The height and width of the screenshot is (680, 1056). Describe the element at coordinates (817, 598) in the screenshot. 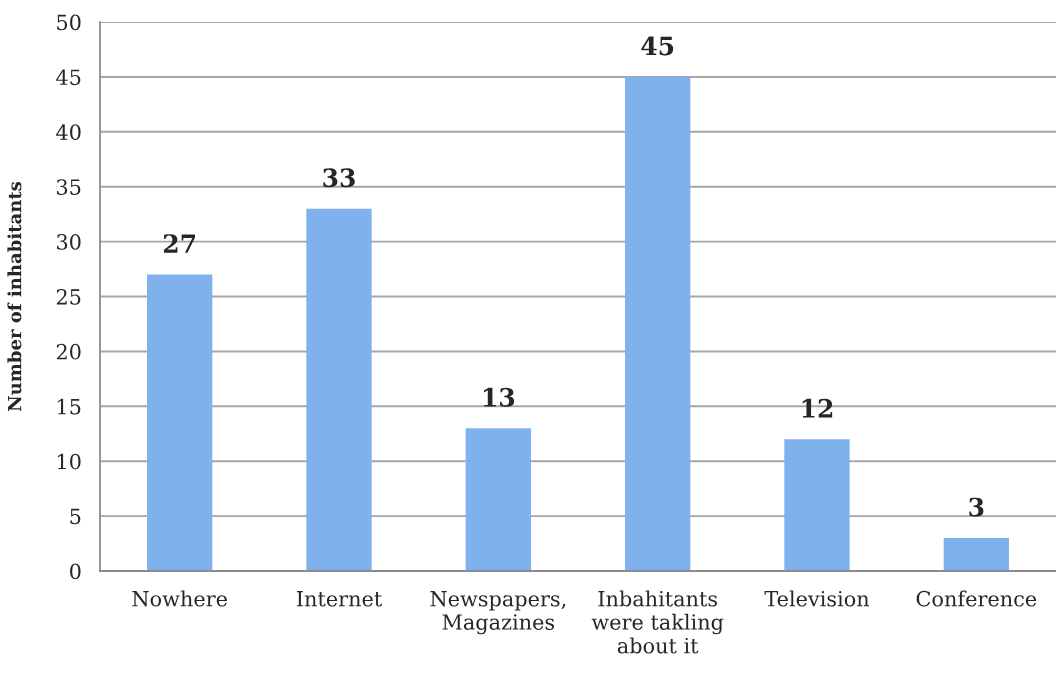

I see `x-tick-label: Television` at that location.